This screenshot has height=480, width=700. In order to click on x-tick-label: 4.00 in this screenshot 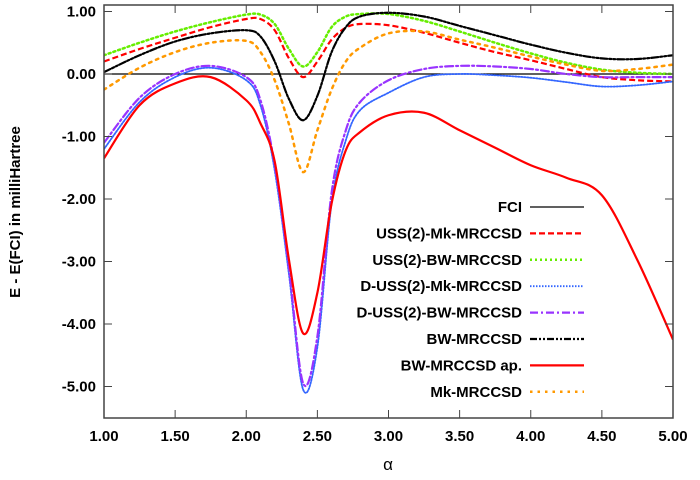, I will do `click(530, 436)`.